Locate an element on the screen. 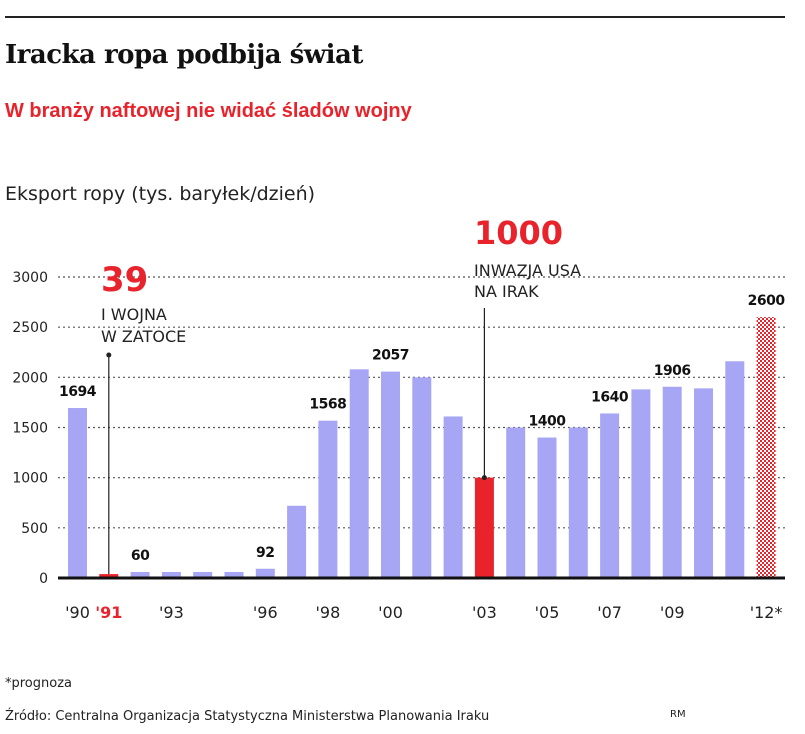  bar-1994 is located at coordinates (203, 574).